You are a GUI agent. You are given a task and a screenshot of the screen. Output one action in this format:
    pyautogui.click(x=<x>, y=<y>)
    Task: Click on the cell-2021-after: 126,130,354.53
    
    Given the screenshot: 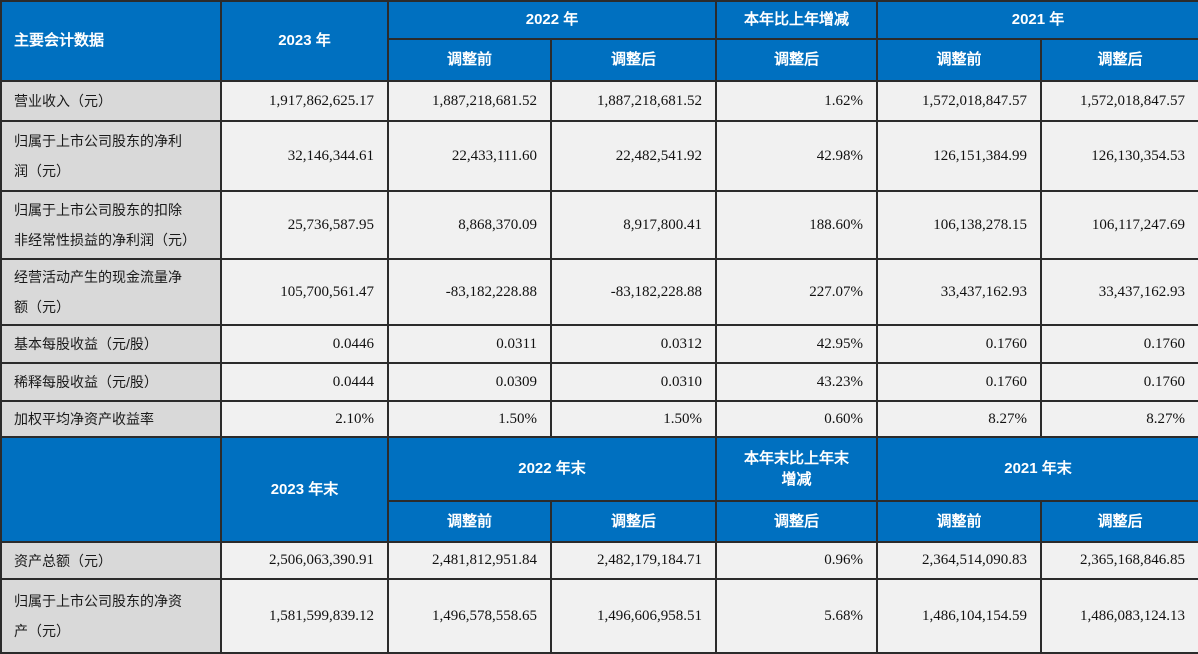 What is the action you would take?
    pyautogui.click(x=1119, y=156)
    